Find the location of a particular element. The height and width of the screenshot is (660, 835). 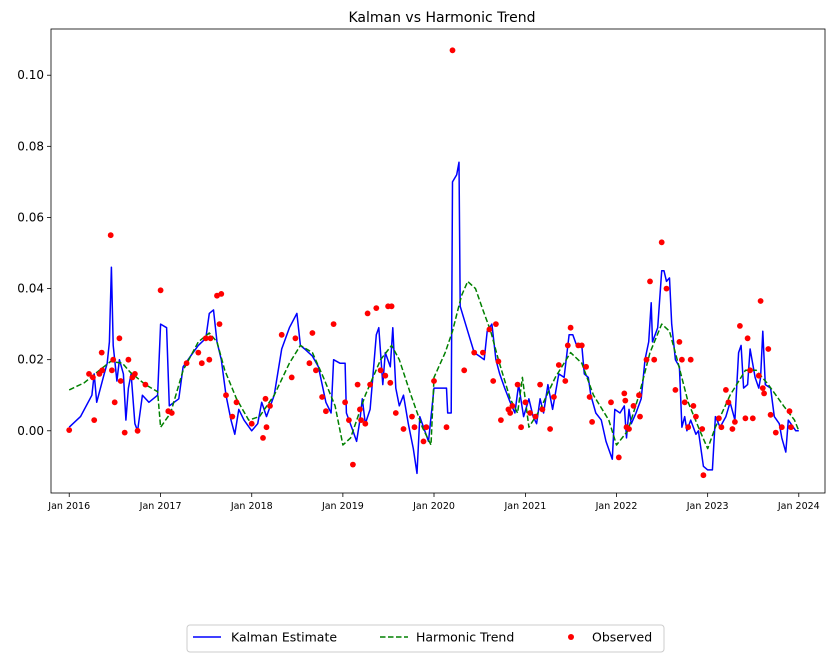

x-tick-label: Jan 2024 is located at coordinates (798, 506).